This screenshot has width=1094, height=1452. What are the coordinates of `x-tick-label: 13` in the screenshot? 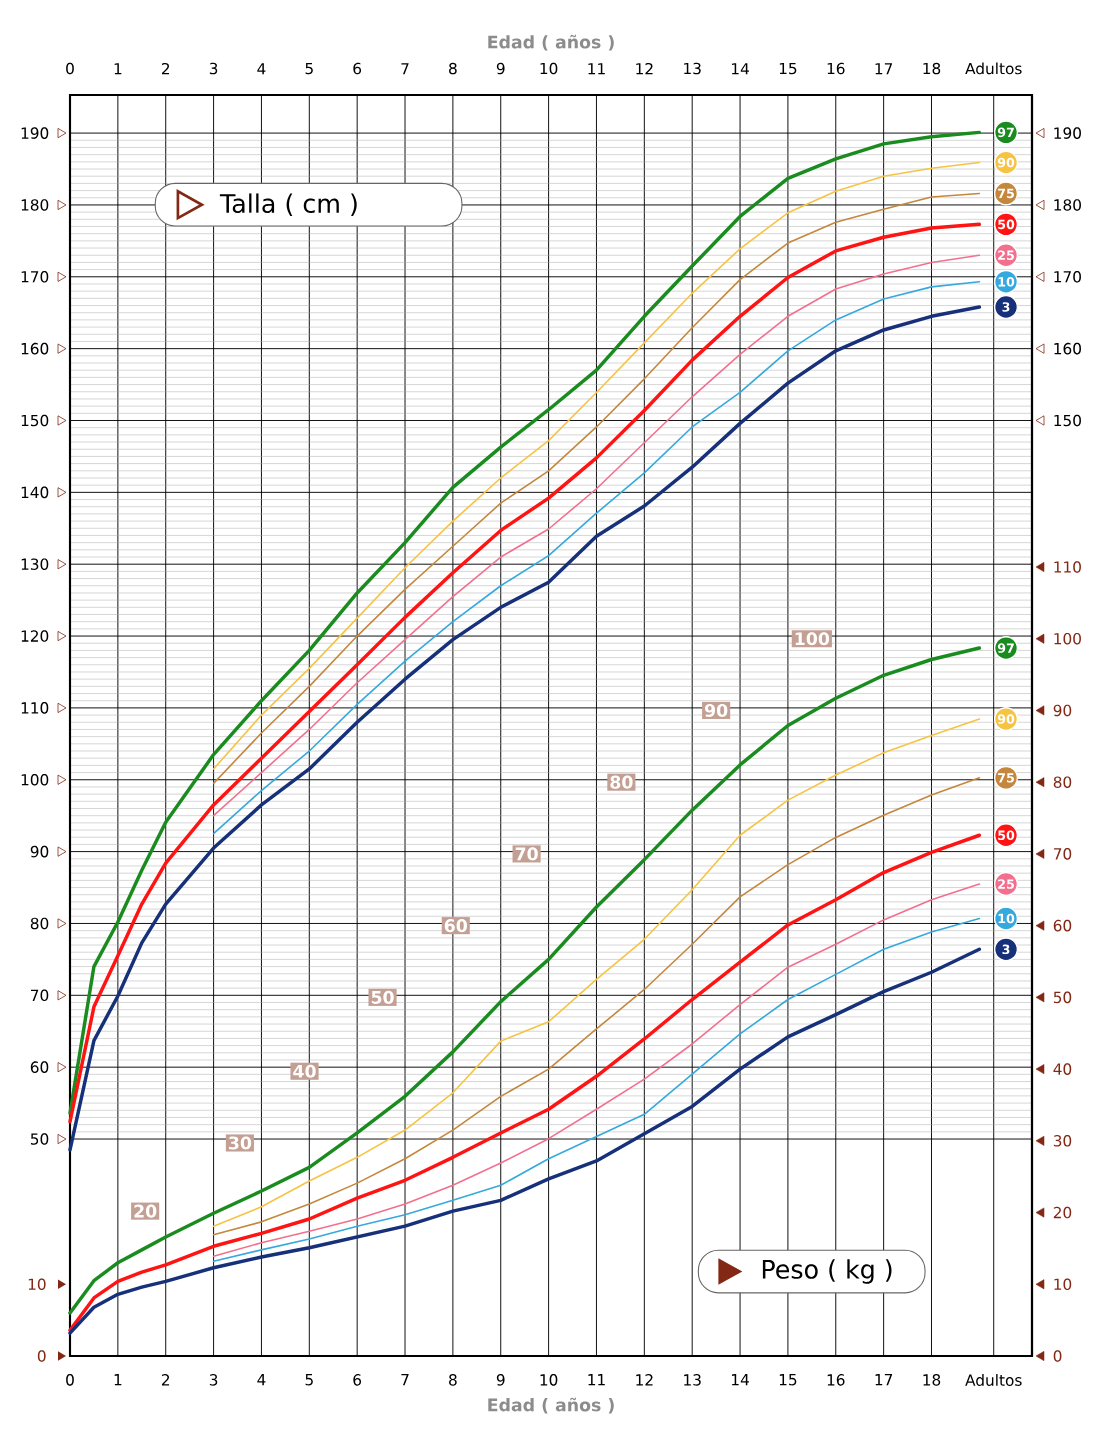 It's located at (692, 1380).